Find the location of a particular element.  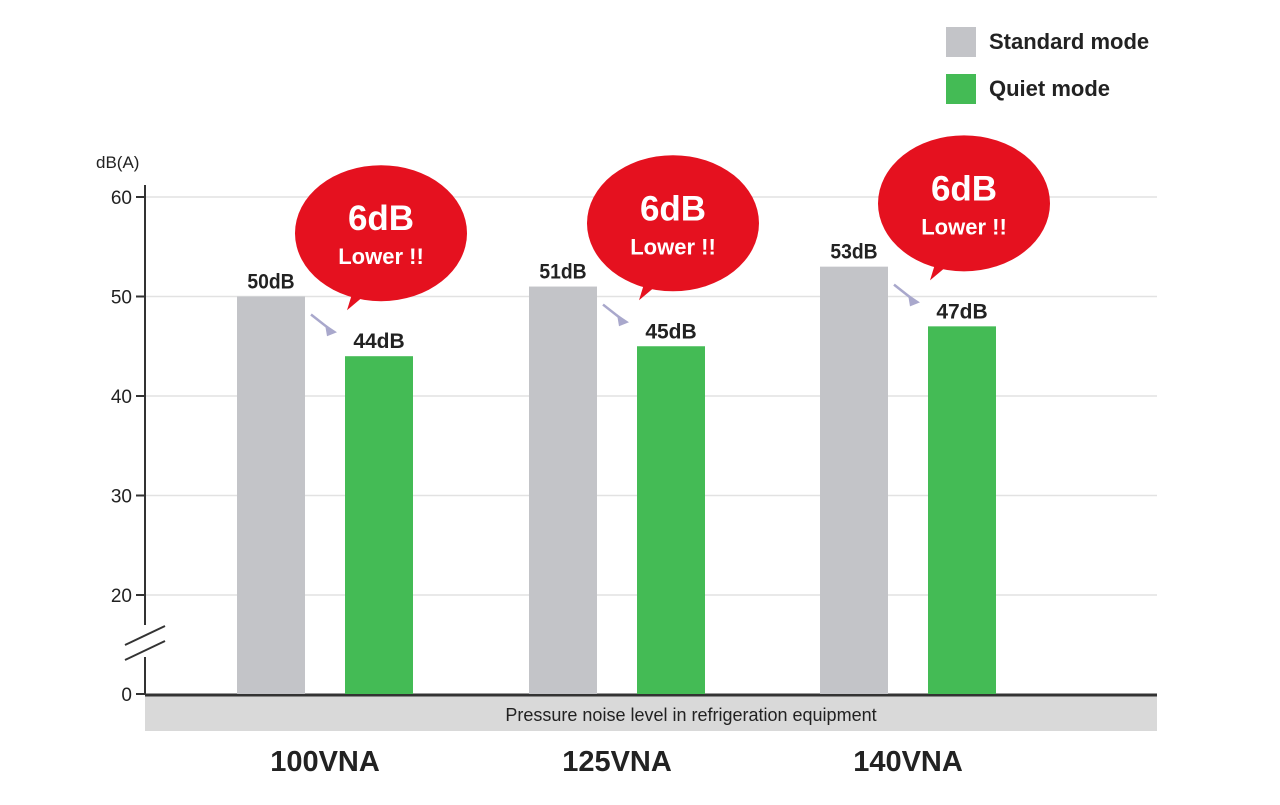

legend-label-quiet: Quiet mode is located at coordinates (1050, 88).